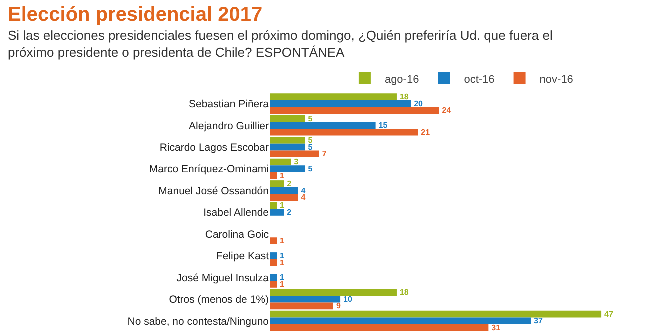 The width and height of the screenshot is (649, 335). Describe the element at coordinates (402, 80) in the screenshot. I see `legend-label: ago-16` at that location.